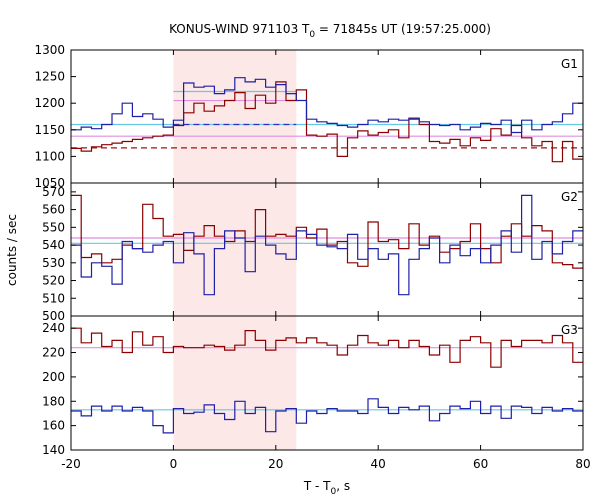  What do you see at coordinates (480, 464) in the screenshot?
I see `x-tick-label: 60` at bounding box center [480, 464].